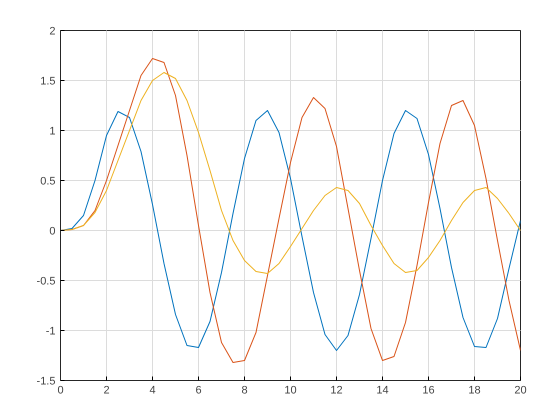  Describe the element at coordinates (52, 232) in the screenshot. I see `y-tick-label: 0` at that location.